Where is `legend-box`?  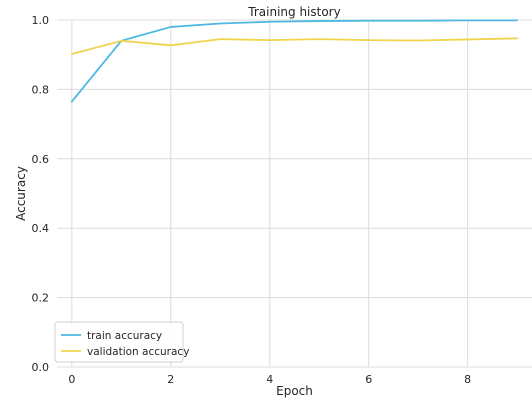 legend-box is located at coordinates (119, 342).